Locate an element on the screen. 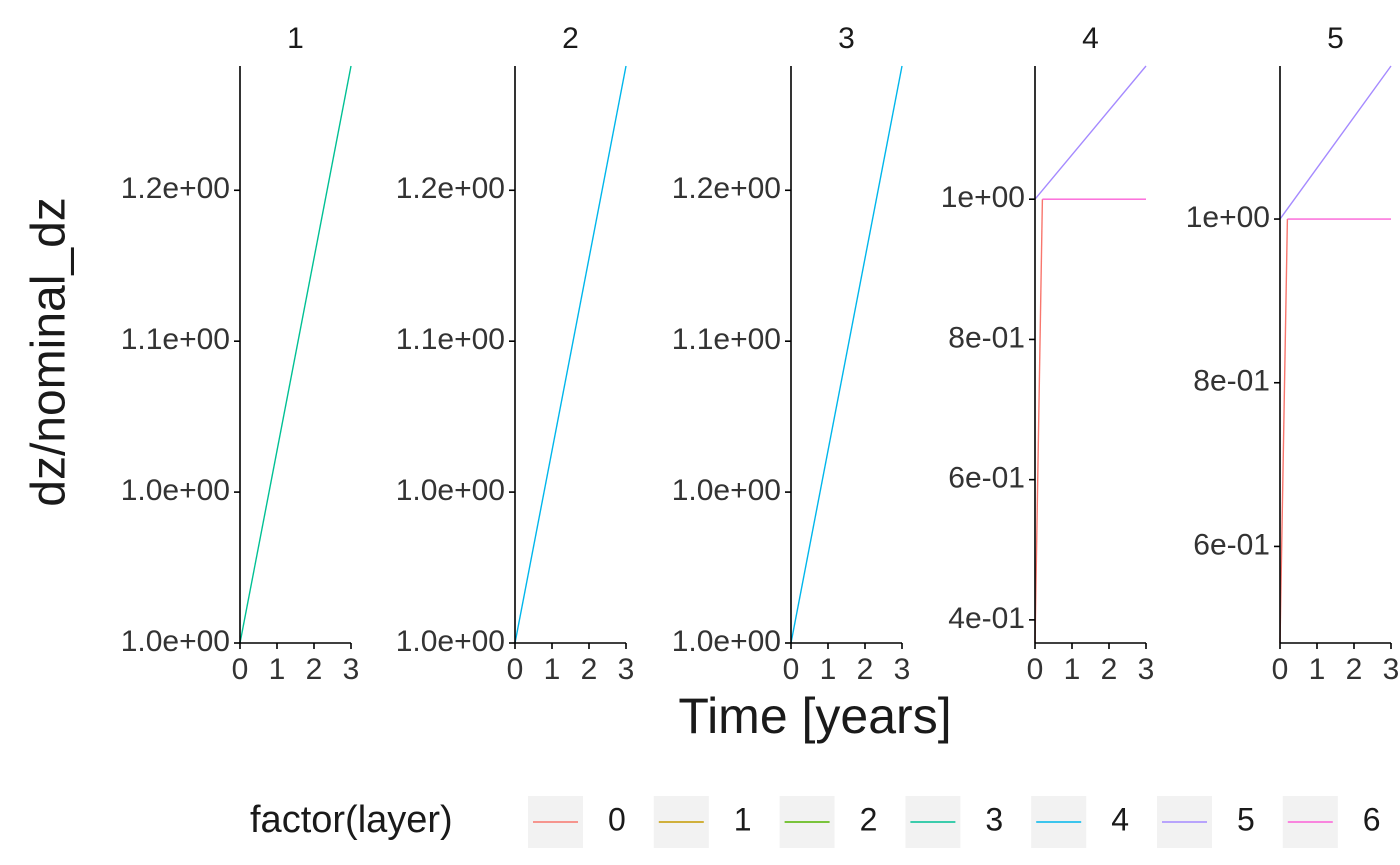 This screenshot has width=1400, height=865. legend-label: 5 is located at coordinates (1246, 819).